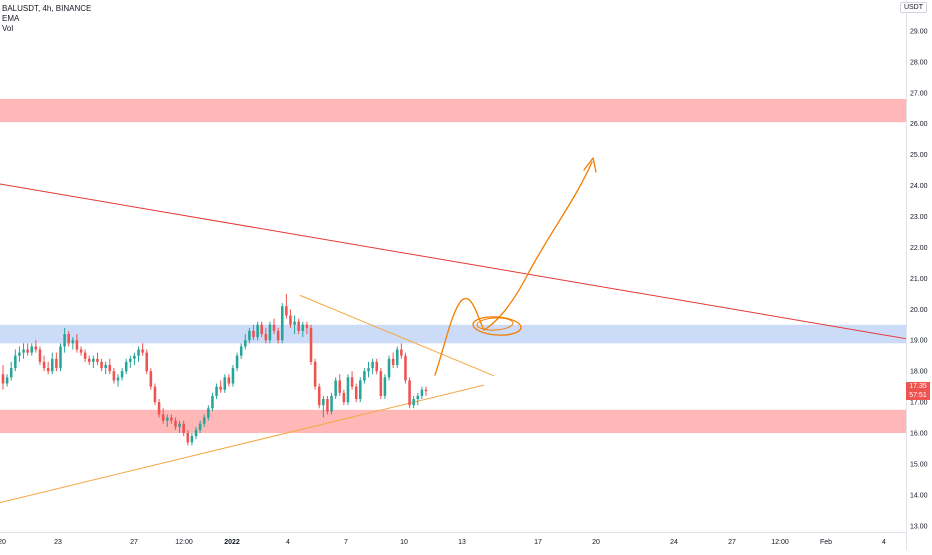 This screenshot has height=555, width=932. Describe the element at coordinates (919, 155) in the screenshot. I see `price-tick-label: 25.00` at that location.